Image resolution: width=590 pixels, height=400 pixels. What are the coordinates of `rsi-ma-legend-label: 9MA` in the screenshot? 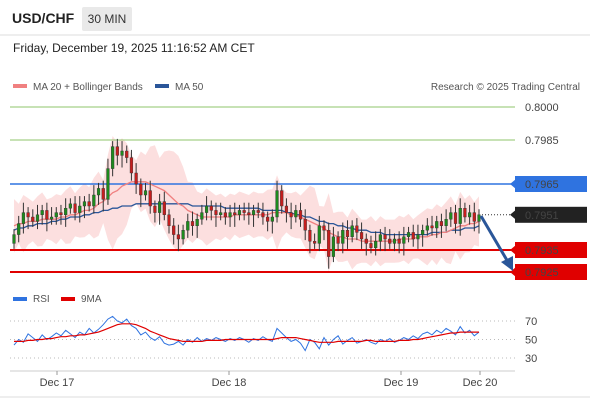 It's located at (91, 299).